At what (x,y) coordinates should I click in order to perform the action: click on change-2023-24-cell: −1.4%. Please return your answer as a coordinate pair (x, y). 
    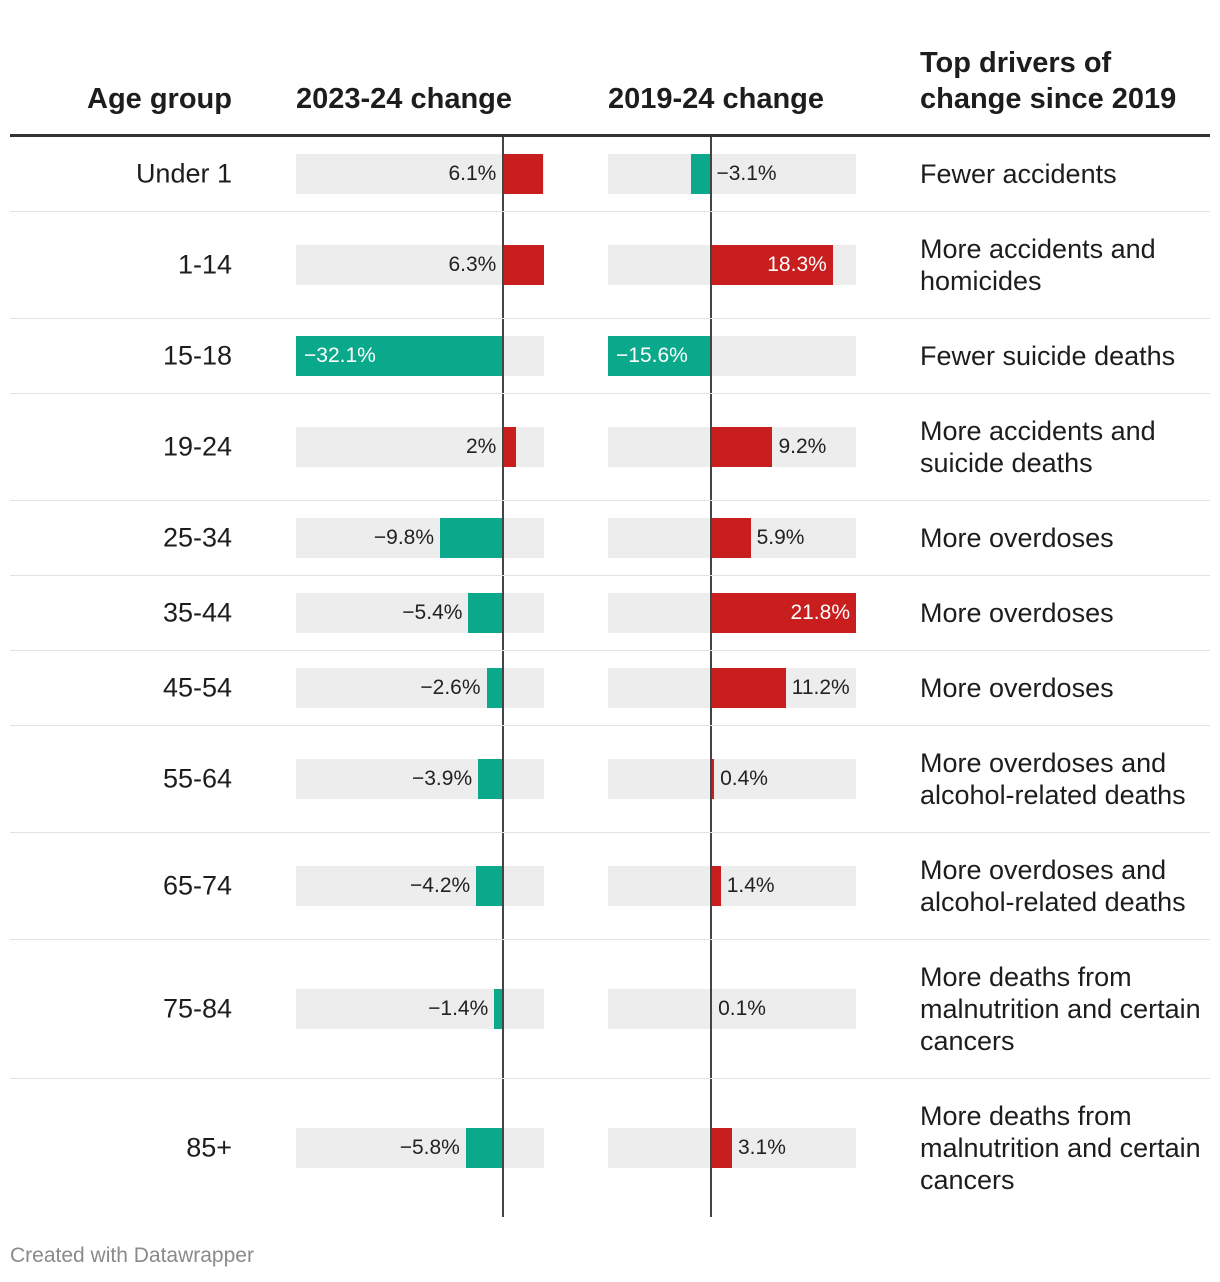
    Looking at the image, I should click on (420, 1009).